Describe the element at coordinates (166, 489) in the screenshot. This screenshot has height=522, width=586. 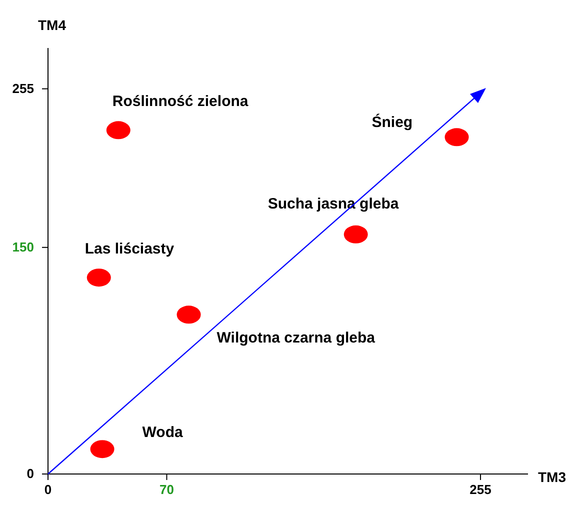
I see `x-tick-label: 70` at that location.